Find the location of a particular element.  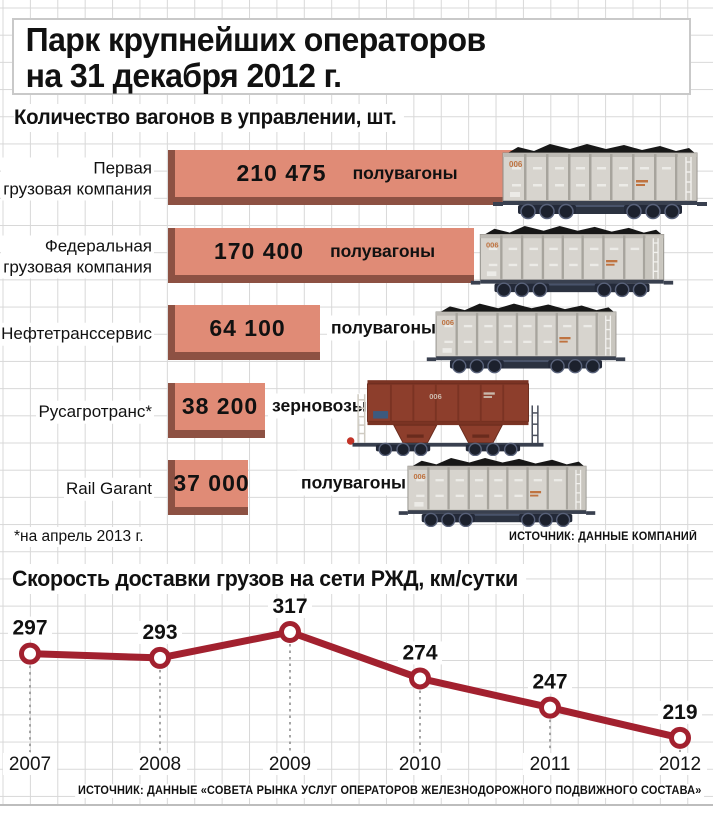

data-point-2010 is located at coordinates (420, 678).